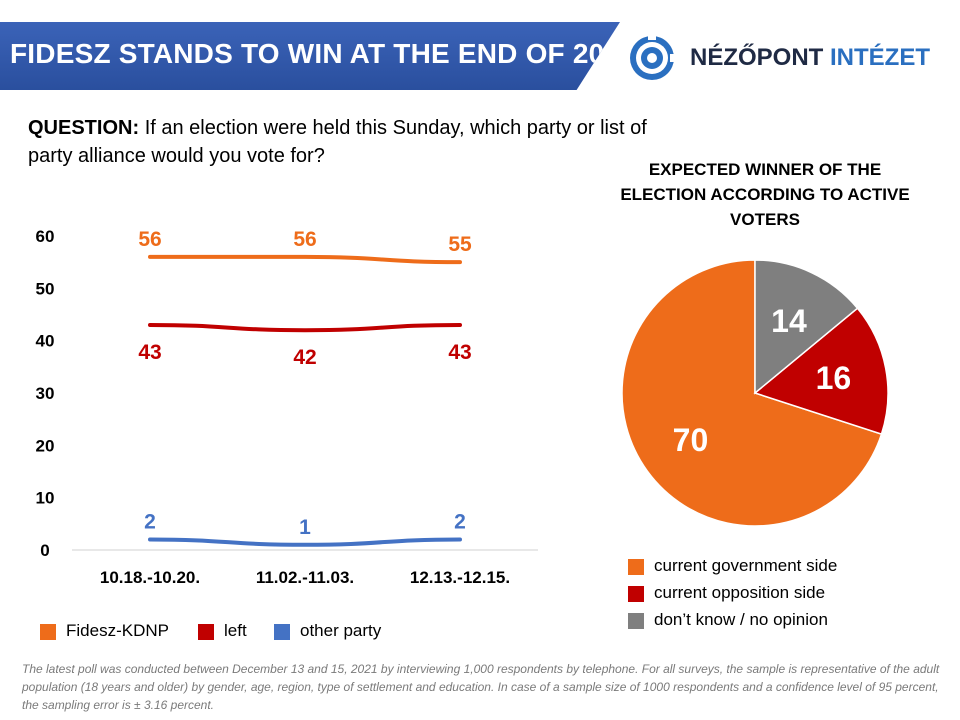  Describe the element at coordinates (880, 57) in the screenshot. I see `logo-name-2: INTÉZET` at that location.